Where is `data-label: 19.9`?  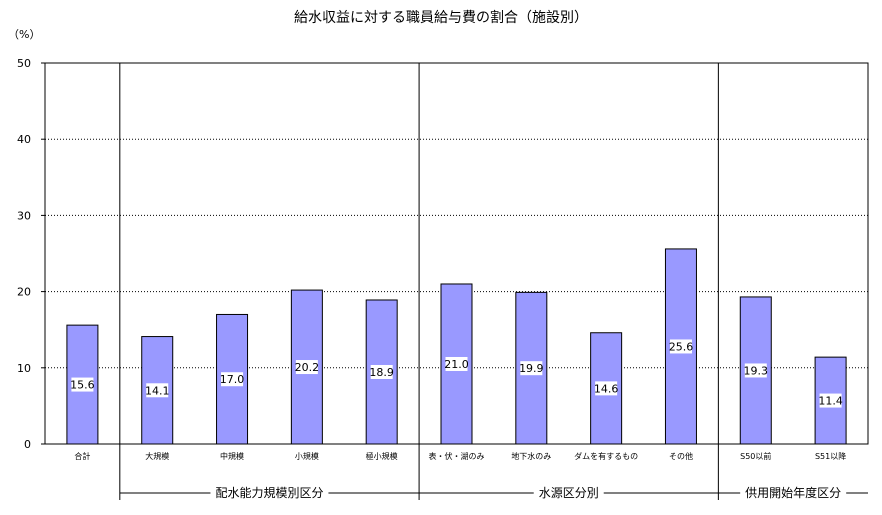 data-label: 19.9 is located at coordinates (531, 368).